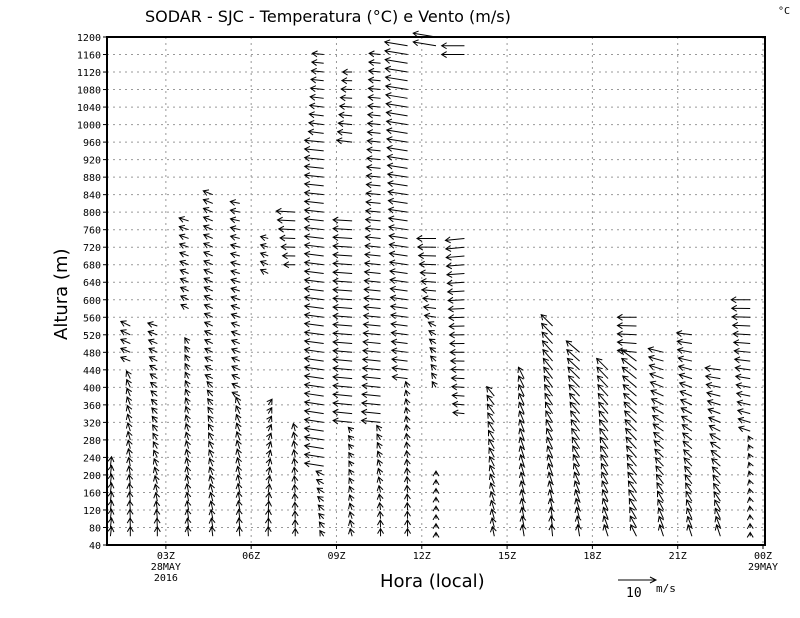  Describe the element at coordinates (763, 556) in the screenshot. I see `x-tick-label: 00Z` at that location.